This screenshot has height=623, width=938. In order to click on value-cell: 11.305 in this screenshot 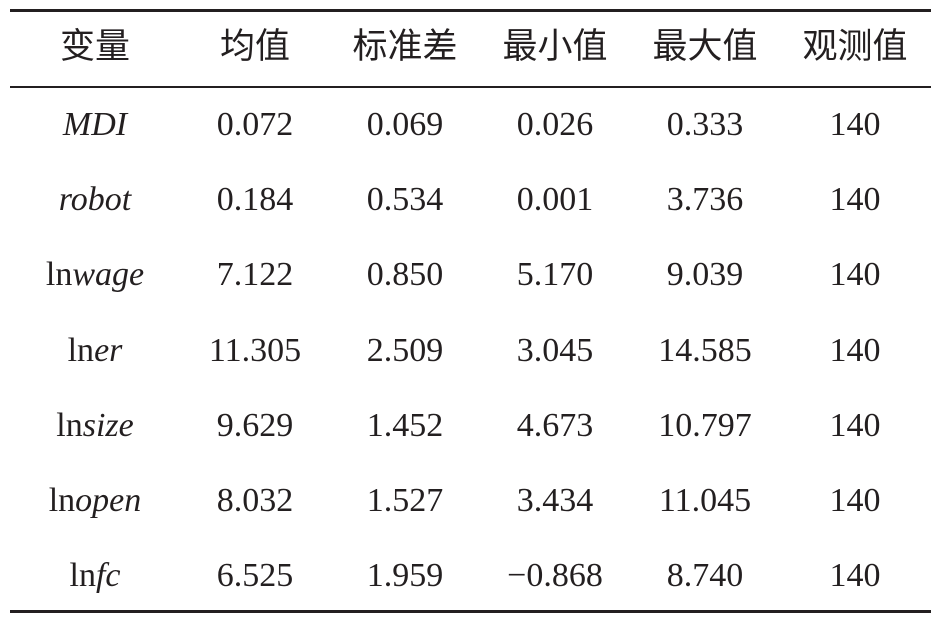, I will do `click(255, 350)`.